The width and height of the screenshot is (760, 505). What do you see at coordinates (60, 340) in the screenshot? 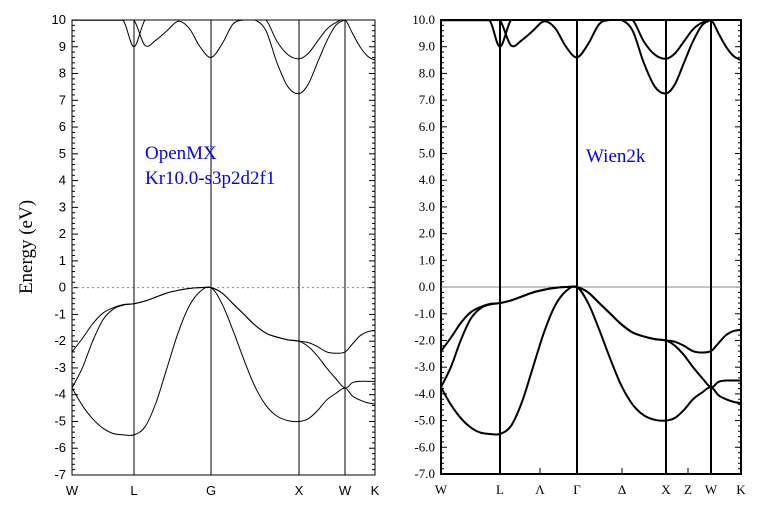
I see `y-tick-label: -2` at bounding box center [60, 340].